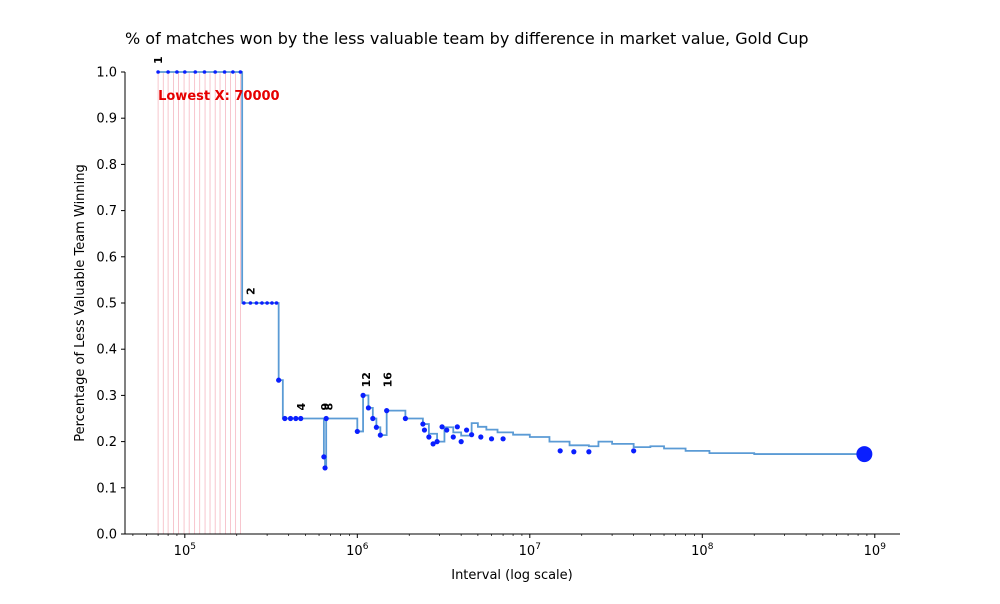 The height and width of the screenshot is (604, 1000). What do you see at coordinates (185, 550) in the screenshot?
I see `x-tick-label: 10⁵` at bounding box center [185, 550].